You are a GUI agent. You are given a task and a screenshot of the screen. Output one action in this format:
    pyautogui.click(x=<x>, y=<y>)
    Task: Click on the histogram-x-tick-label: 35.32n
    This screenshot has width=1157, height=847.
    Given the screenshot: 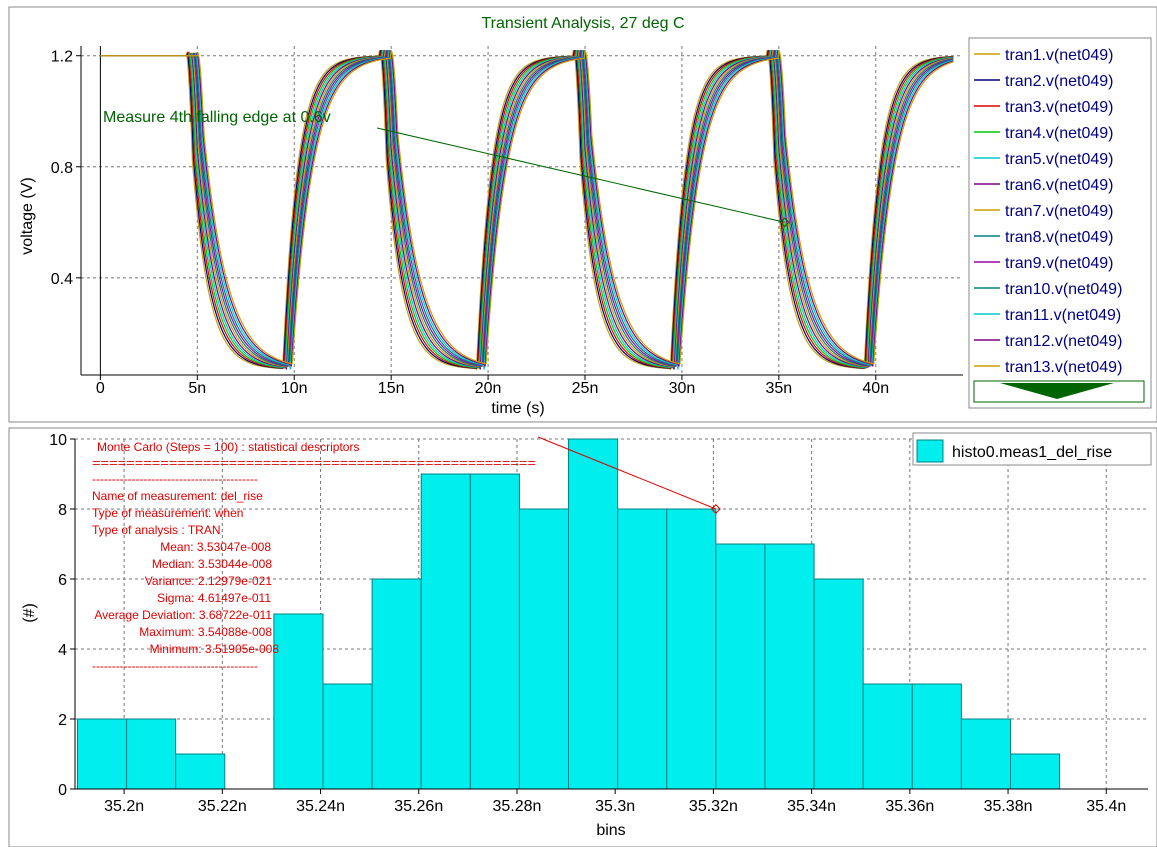 What is the action you would take?
    pyautogui.click(x=713, y=806)
    